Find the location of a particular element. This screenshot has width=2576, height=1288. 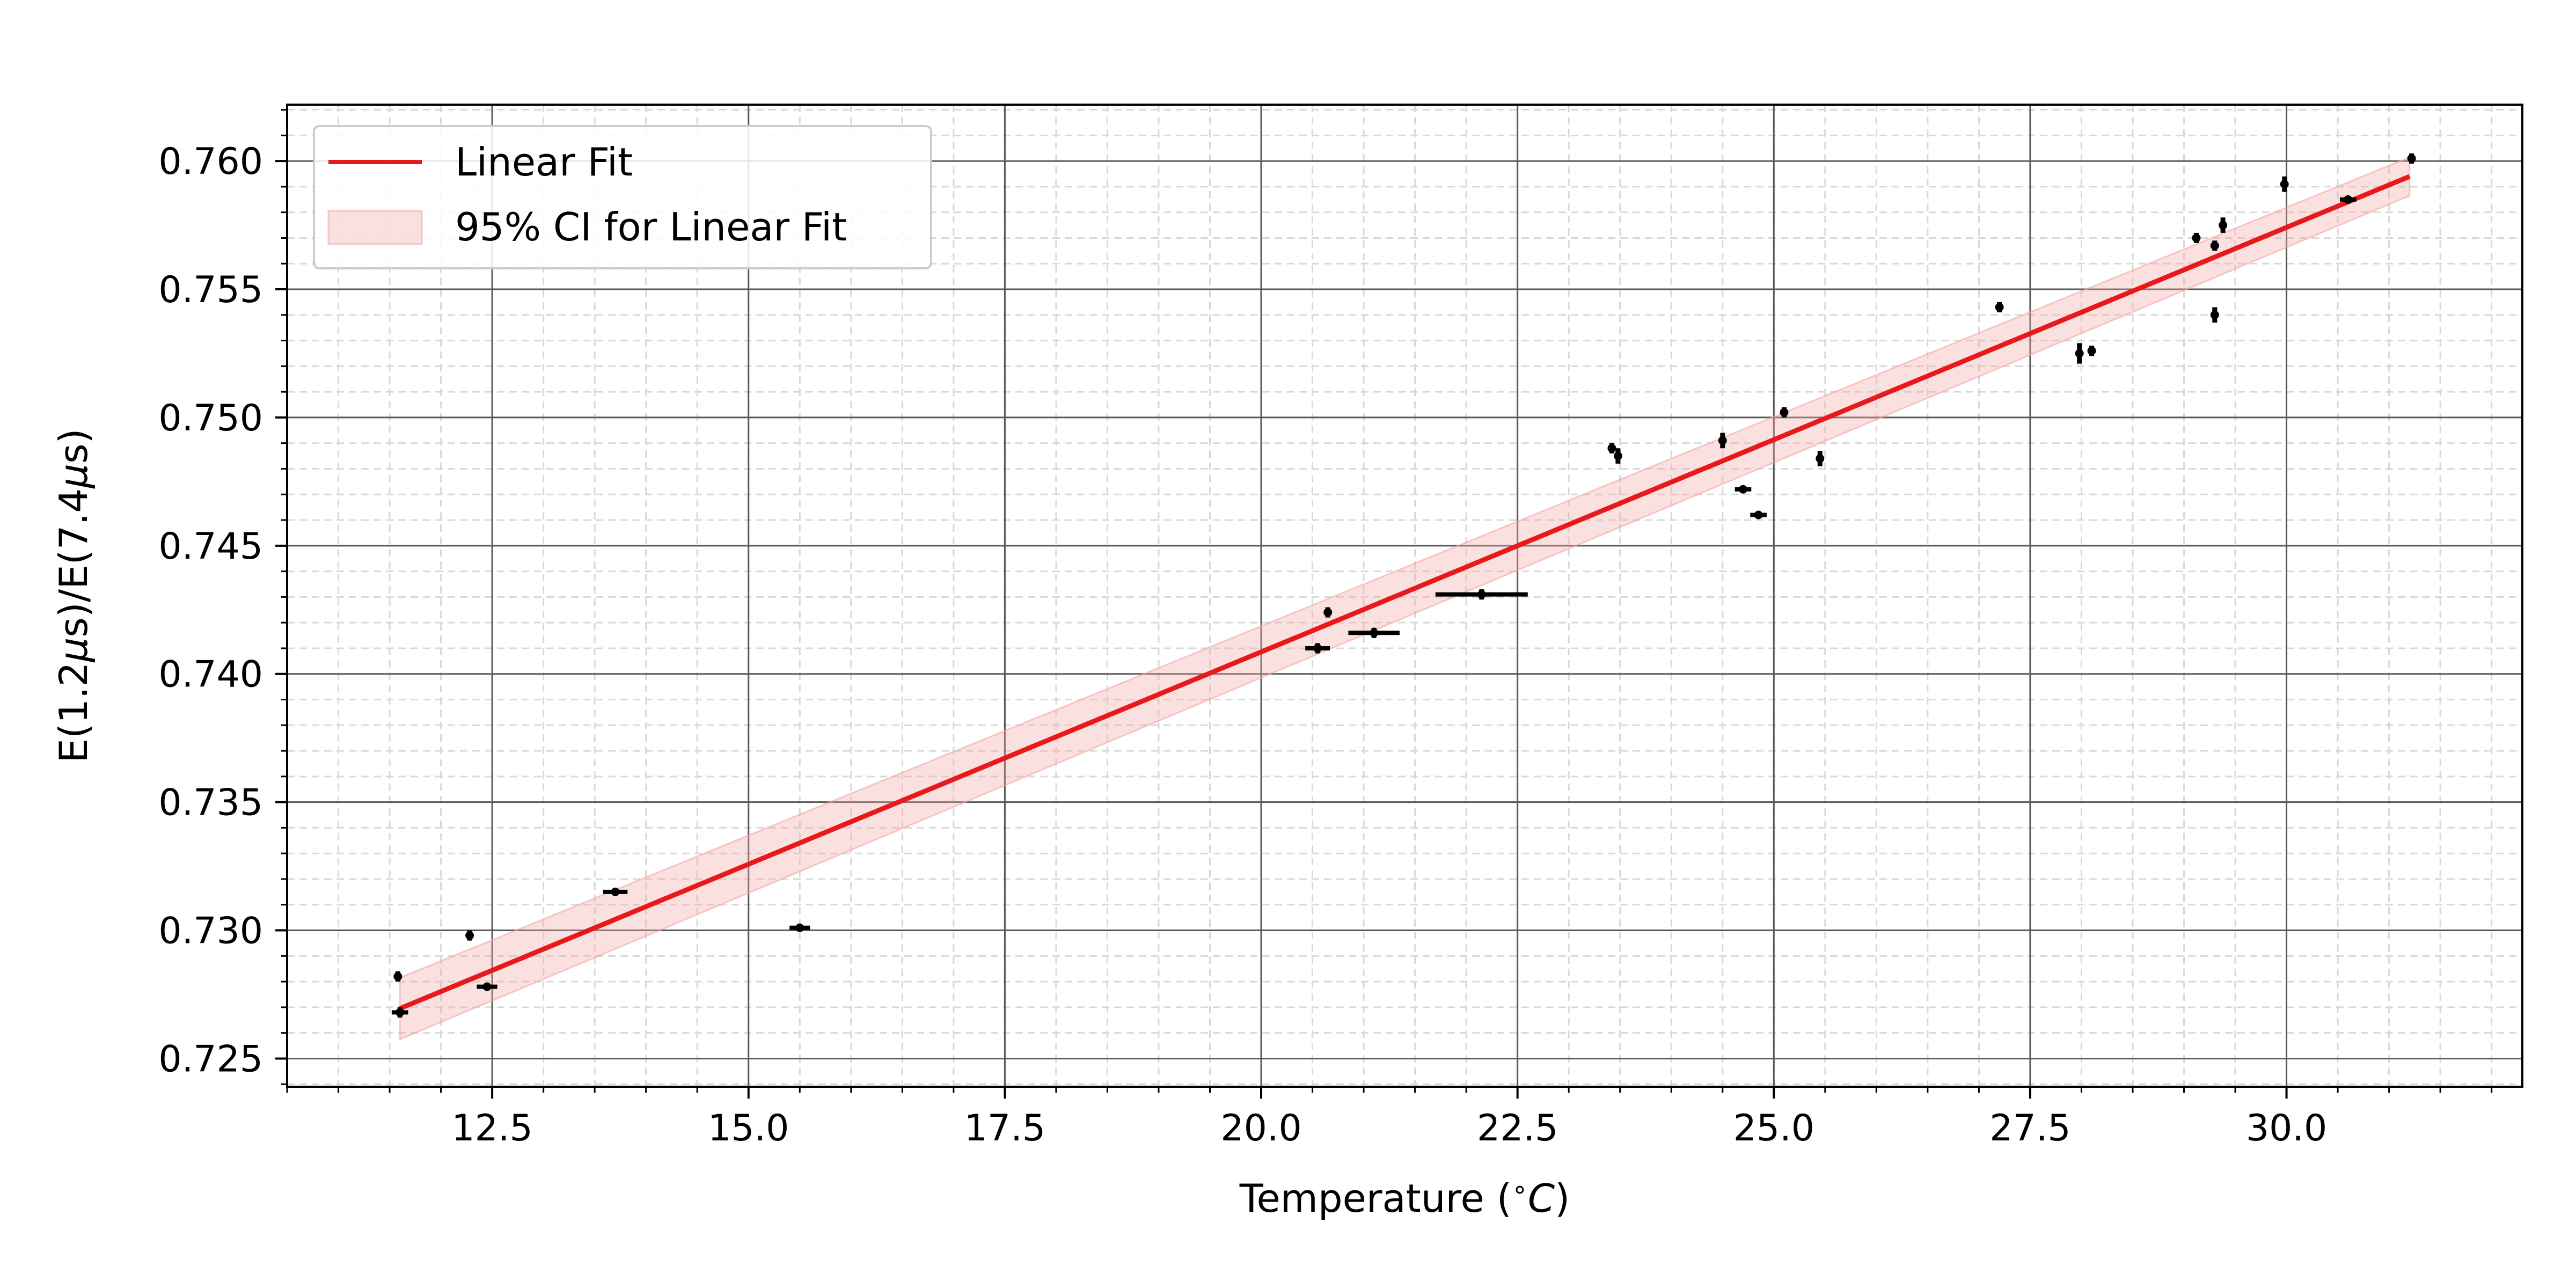

y-tick-label: 0.725 is located at coordinates (210, 1059).